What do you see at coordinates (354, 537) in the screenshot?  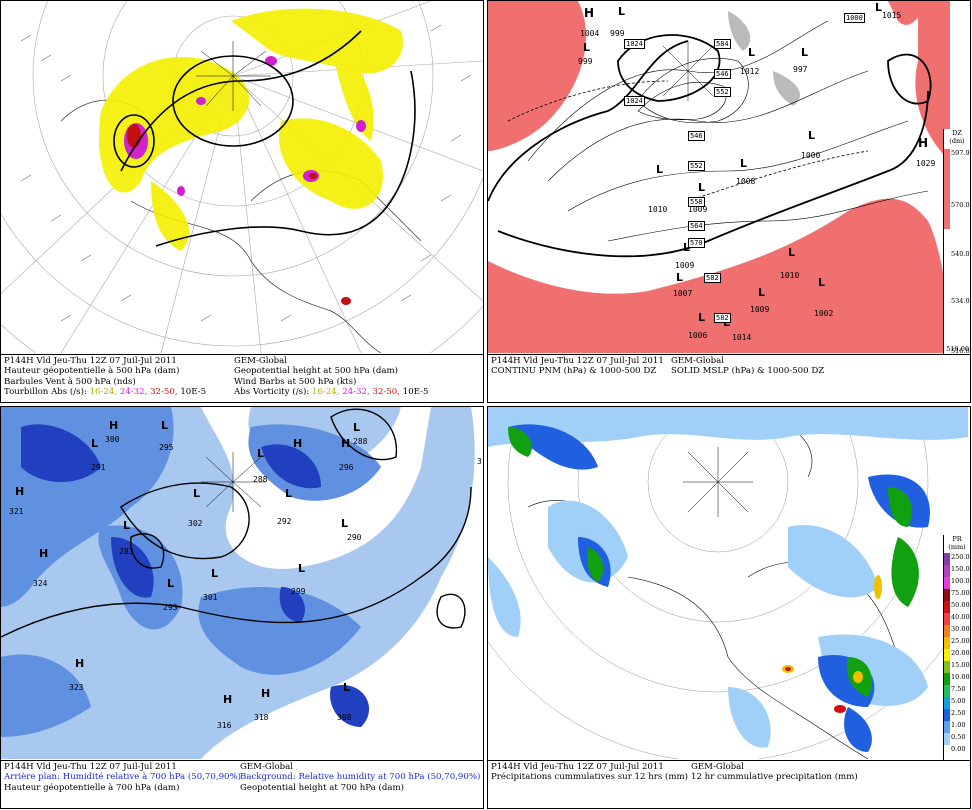 I see `low-label: 290` at bounding box center [354, 537].